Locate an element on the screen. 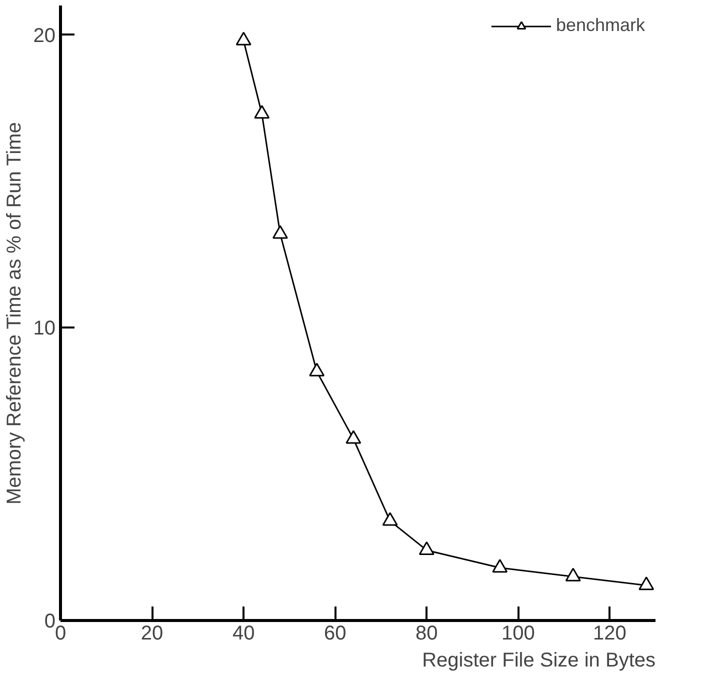  y-tick-label: 10 is located at coordinates (44, 329).